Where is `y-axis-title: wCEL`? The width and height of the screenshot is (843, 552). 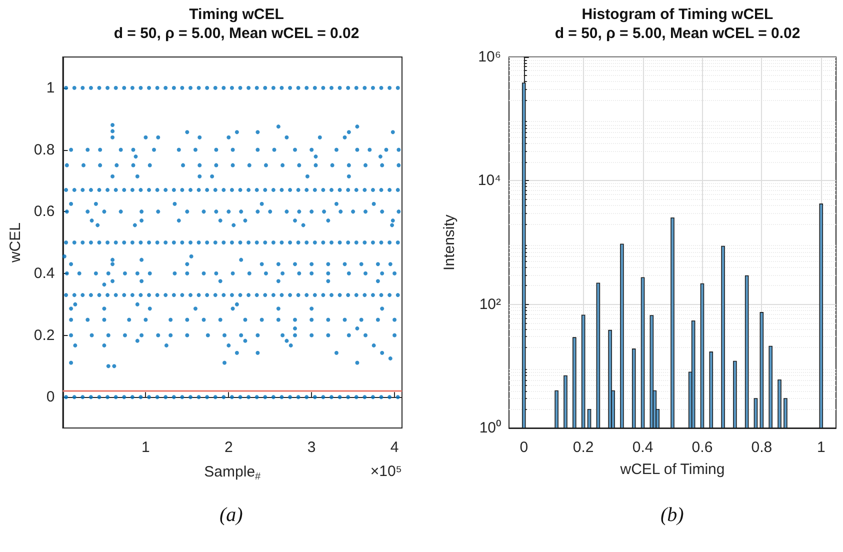
y-axis-title: wCEL is located at coordinates (15, 243).